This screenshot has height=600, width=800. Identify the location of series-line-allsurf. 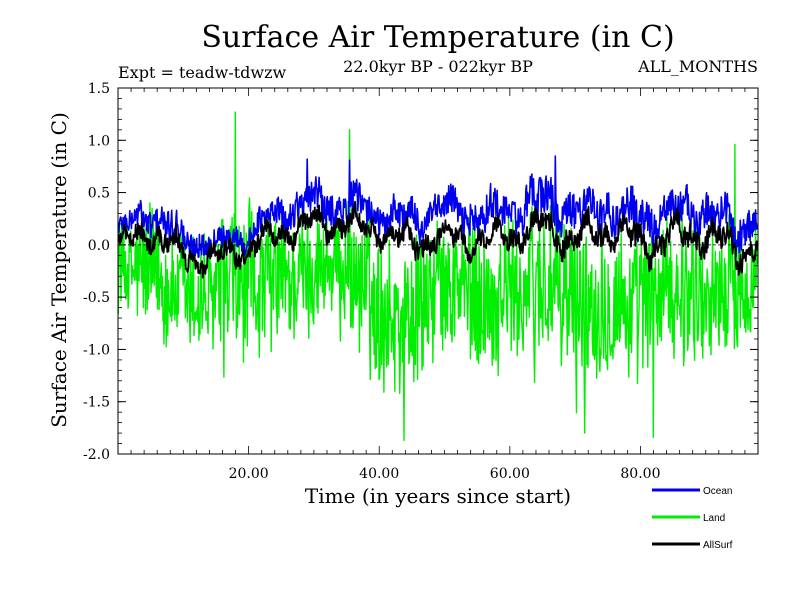
(438, 239).